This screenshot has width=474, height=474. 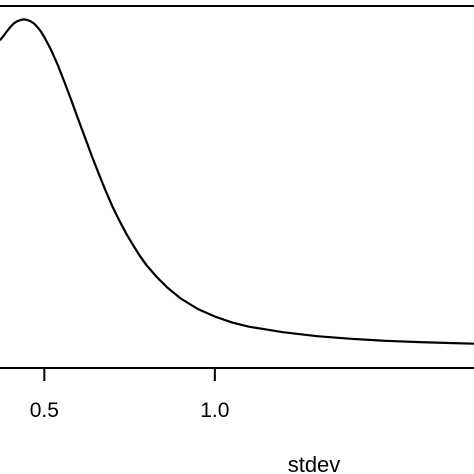 I want to click on x-axis-ticks: 0.5 1.0, so click(x=129, y=395).